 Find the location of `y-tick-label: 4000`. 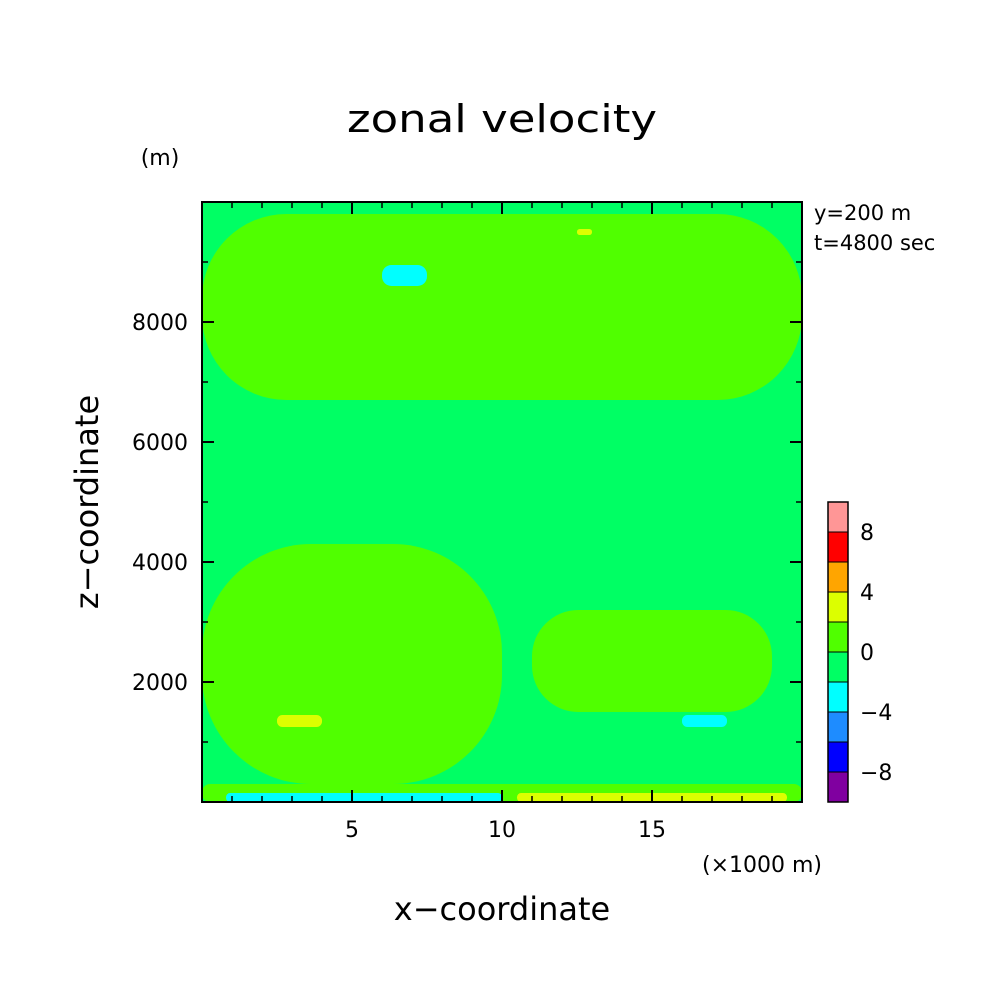

y-tick-label: 4000 is located at coordinates (160, 563).